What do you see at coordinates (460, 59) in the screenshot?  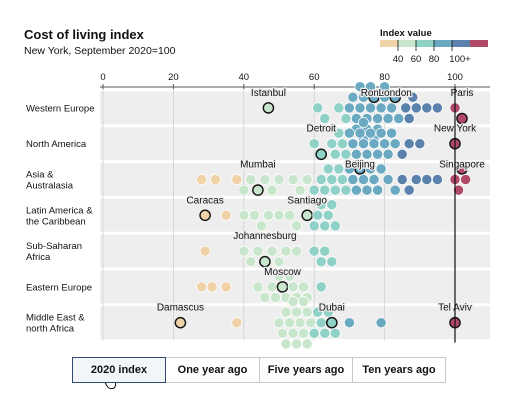 I see `legend-tick-label: 100+` at bounding box center [460, 59].